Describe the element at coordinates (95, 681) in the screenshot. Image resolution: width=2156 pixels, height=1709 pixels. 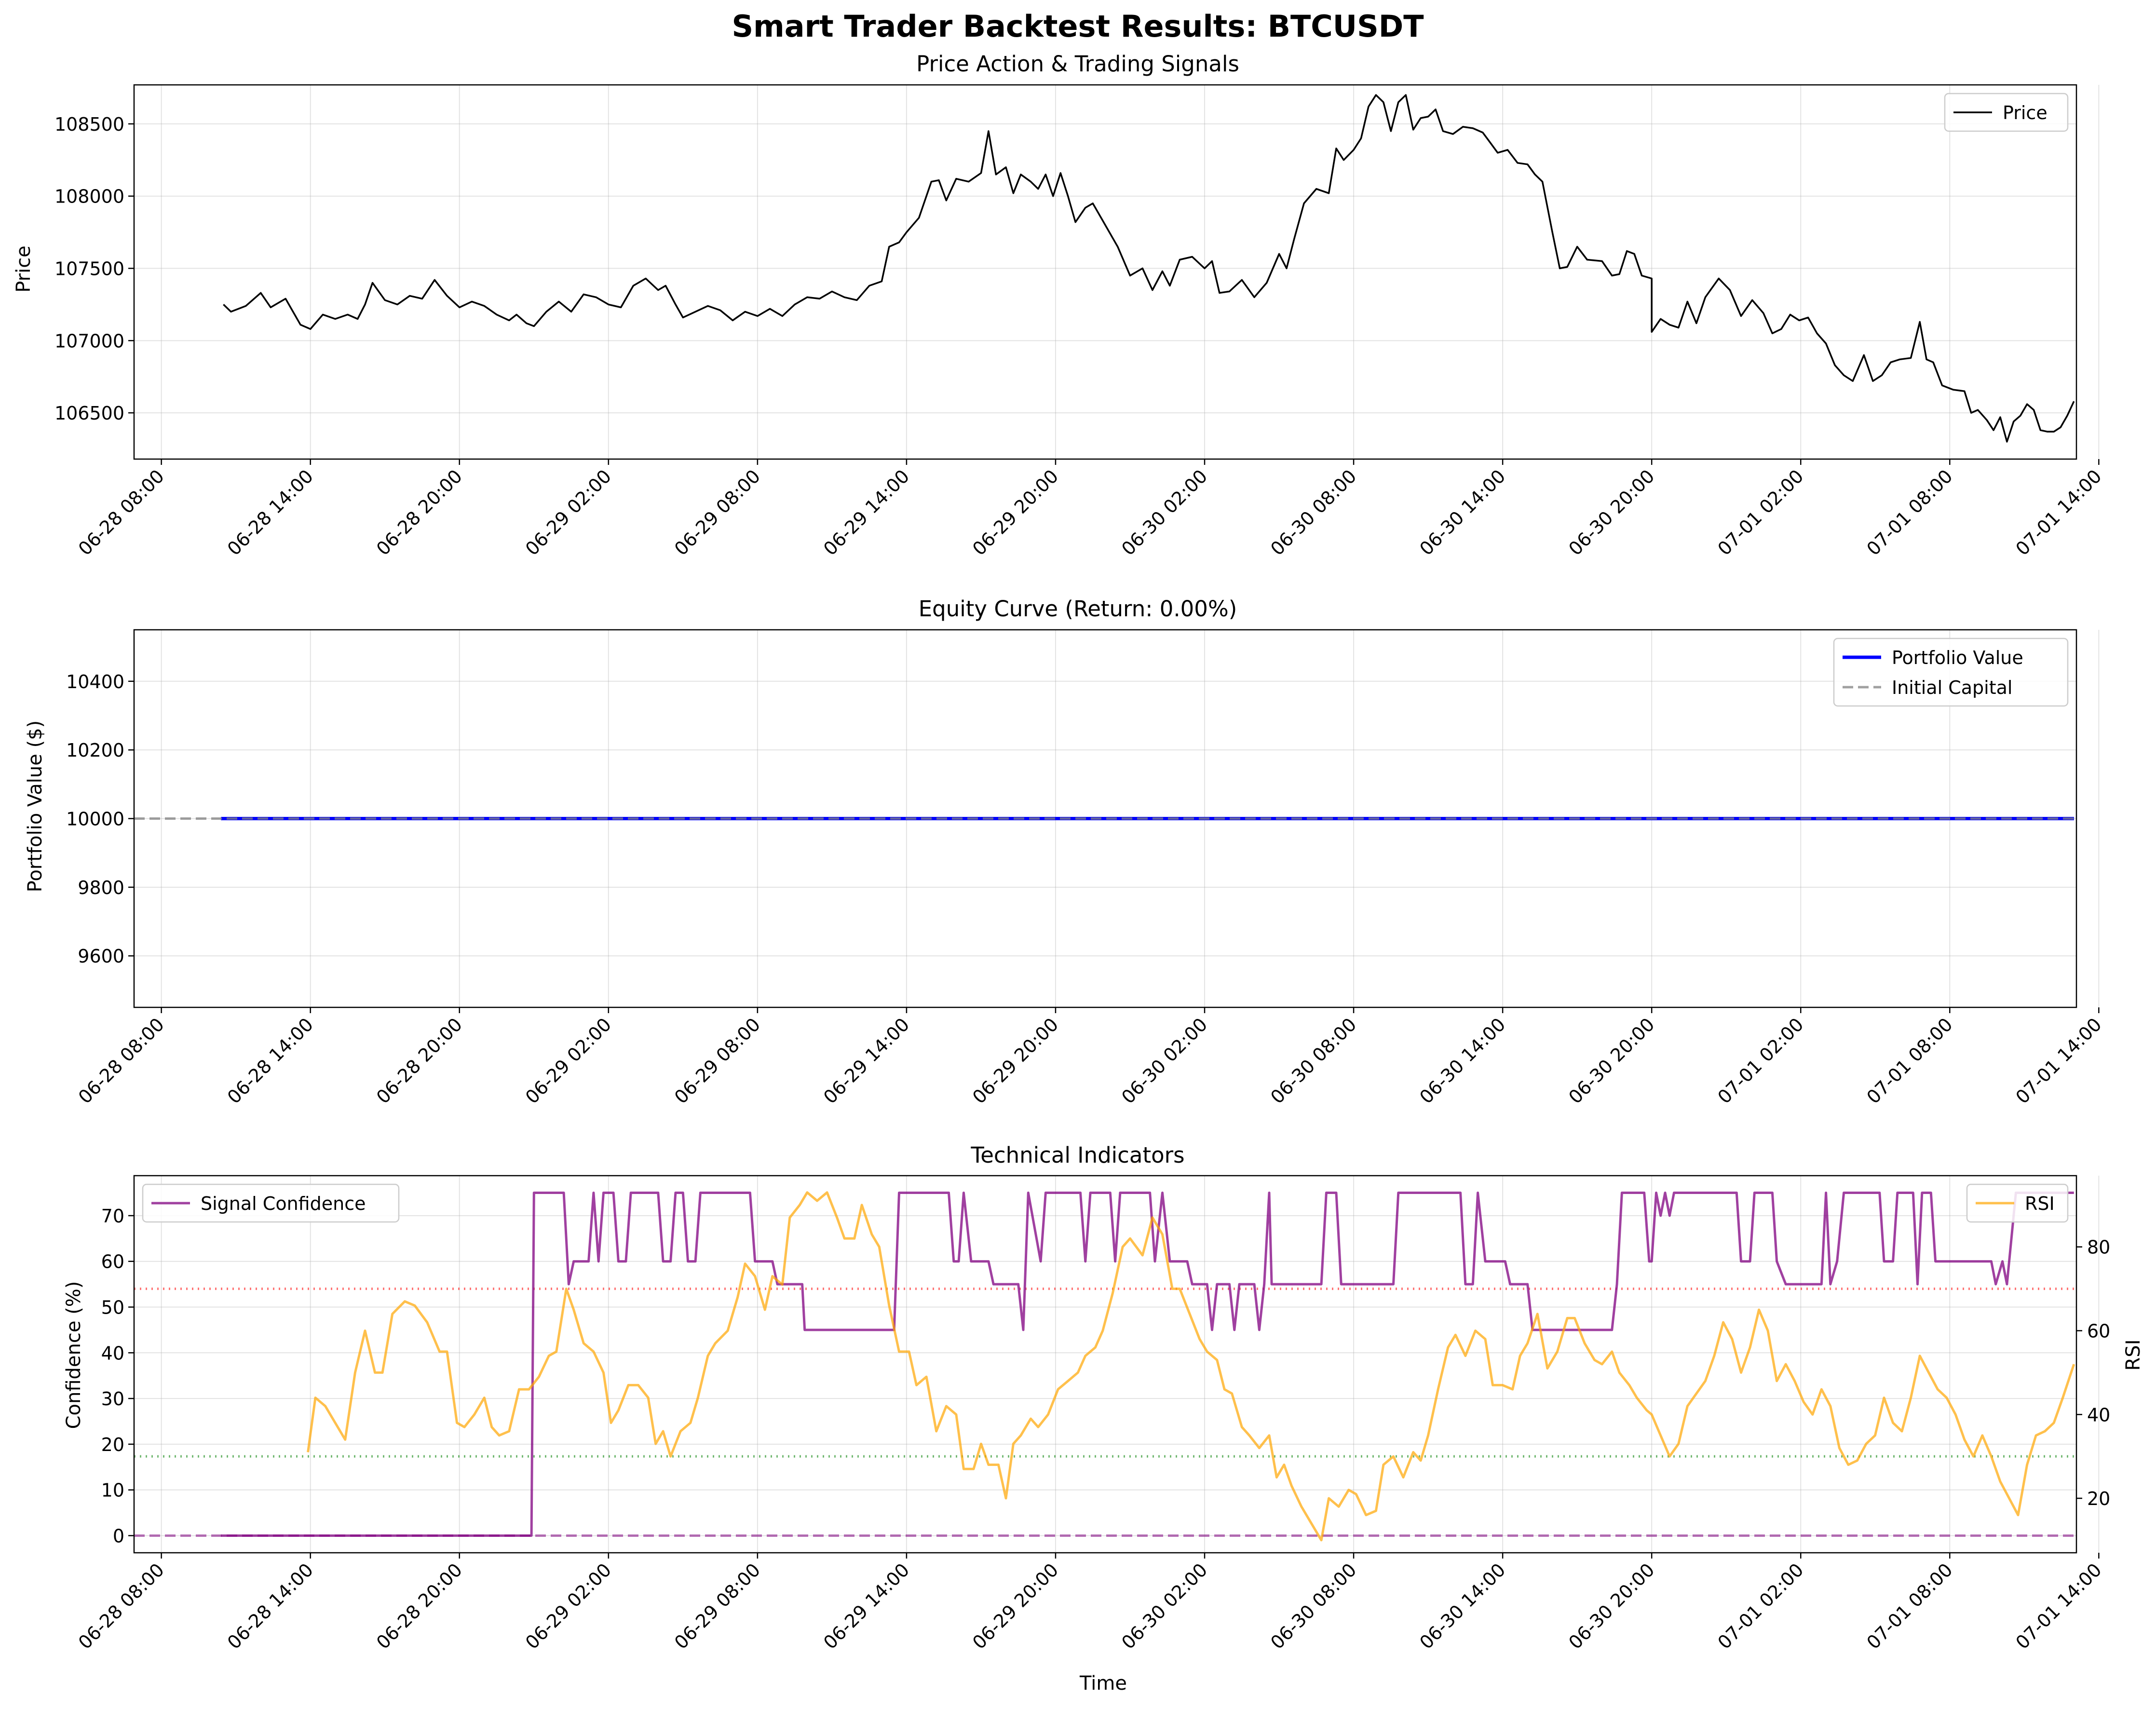
I see `equity-ytick-label: 10400` at that location.